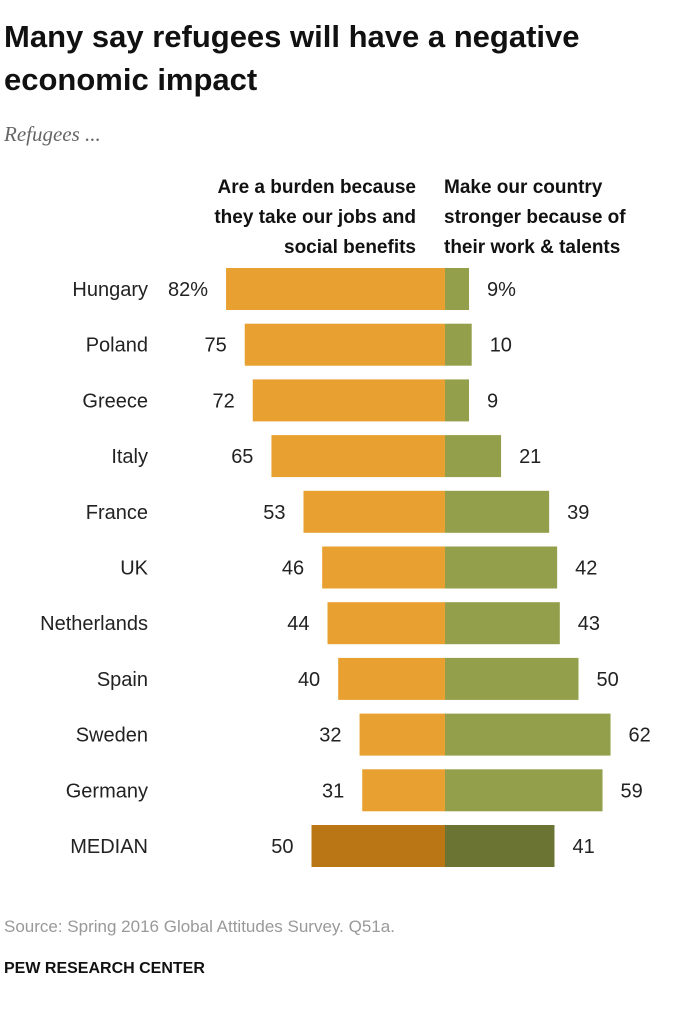 This screenshot has height=1013, width=700. Describe the element at coordinates (134, 569) in the screenshot. I see `category-label: UK` at that location.